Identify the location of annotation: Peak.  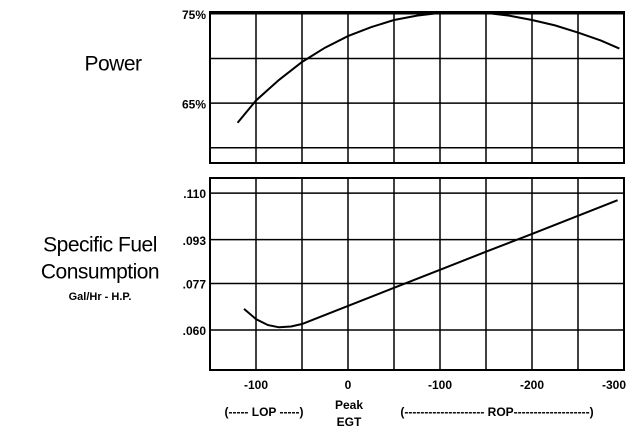
(349, 405).